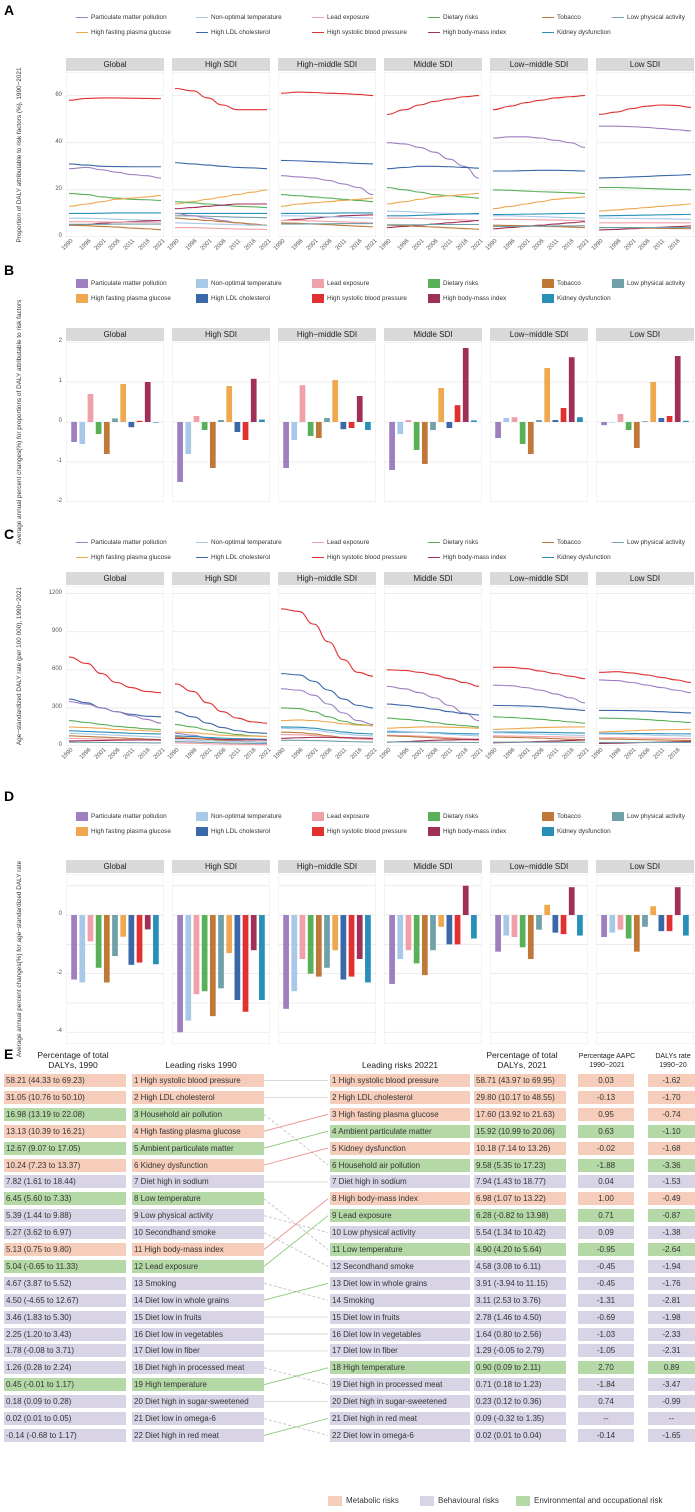  I want to click on pct-2021-cell: 0.71 (0.18 to 1.23), so click(520, 1385).